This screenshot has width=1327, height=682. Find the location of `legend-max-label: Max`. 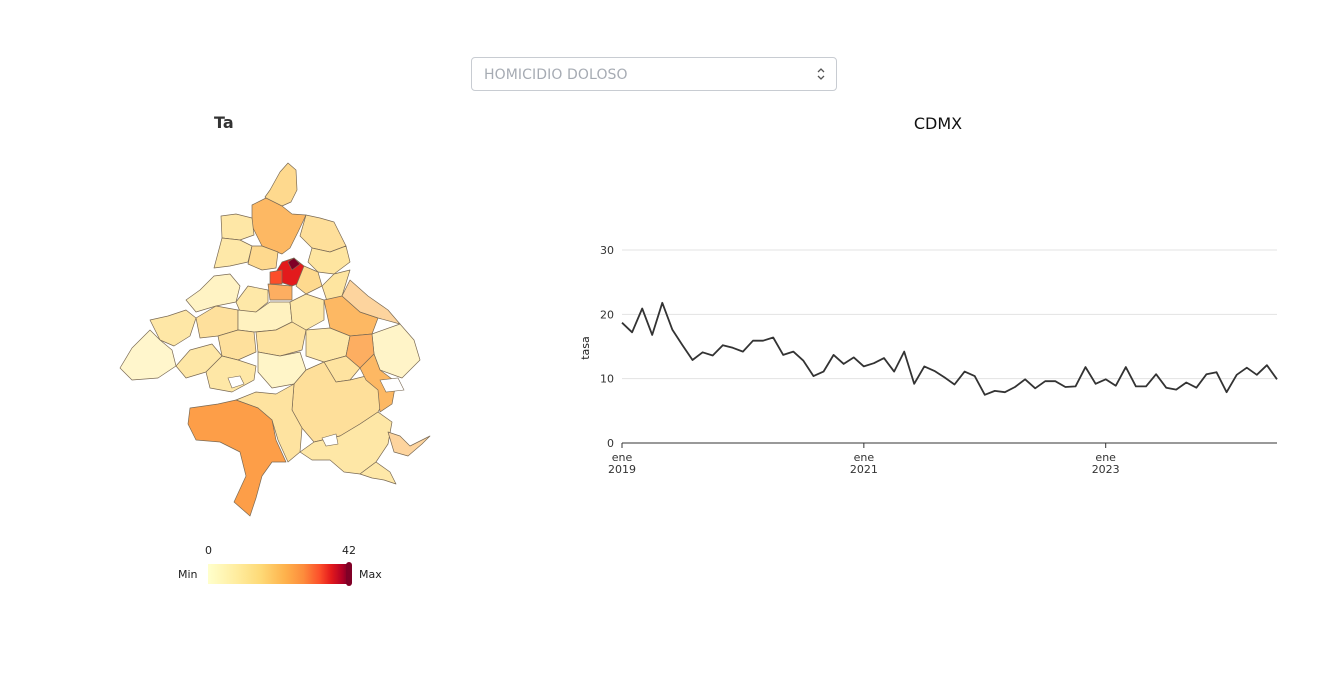

legend-max-label: Max is located at coordinates (370, 574).